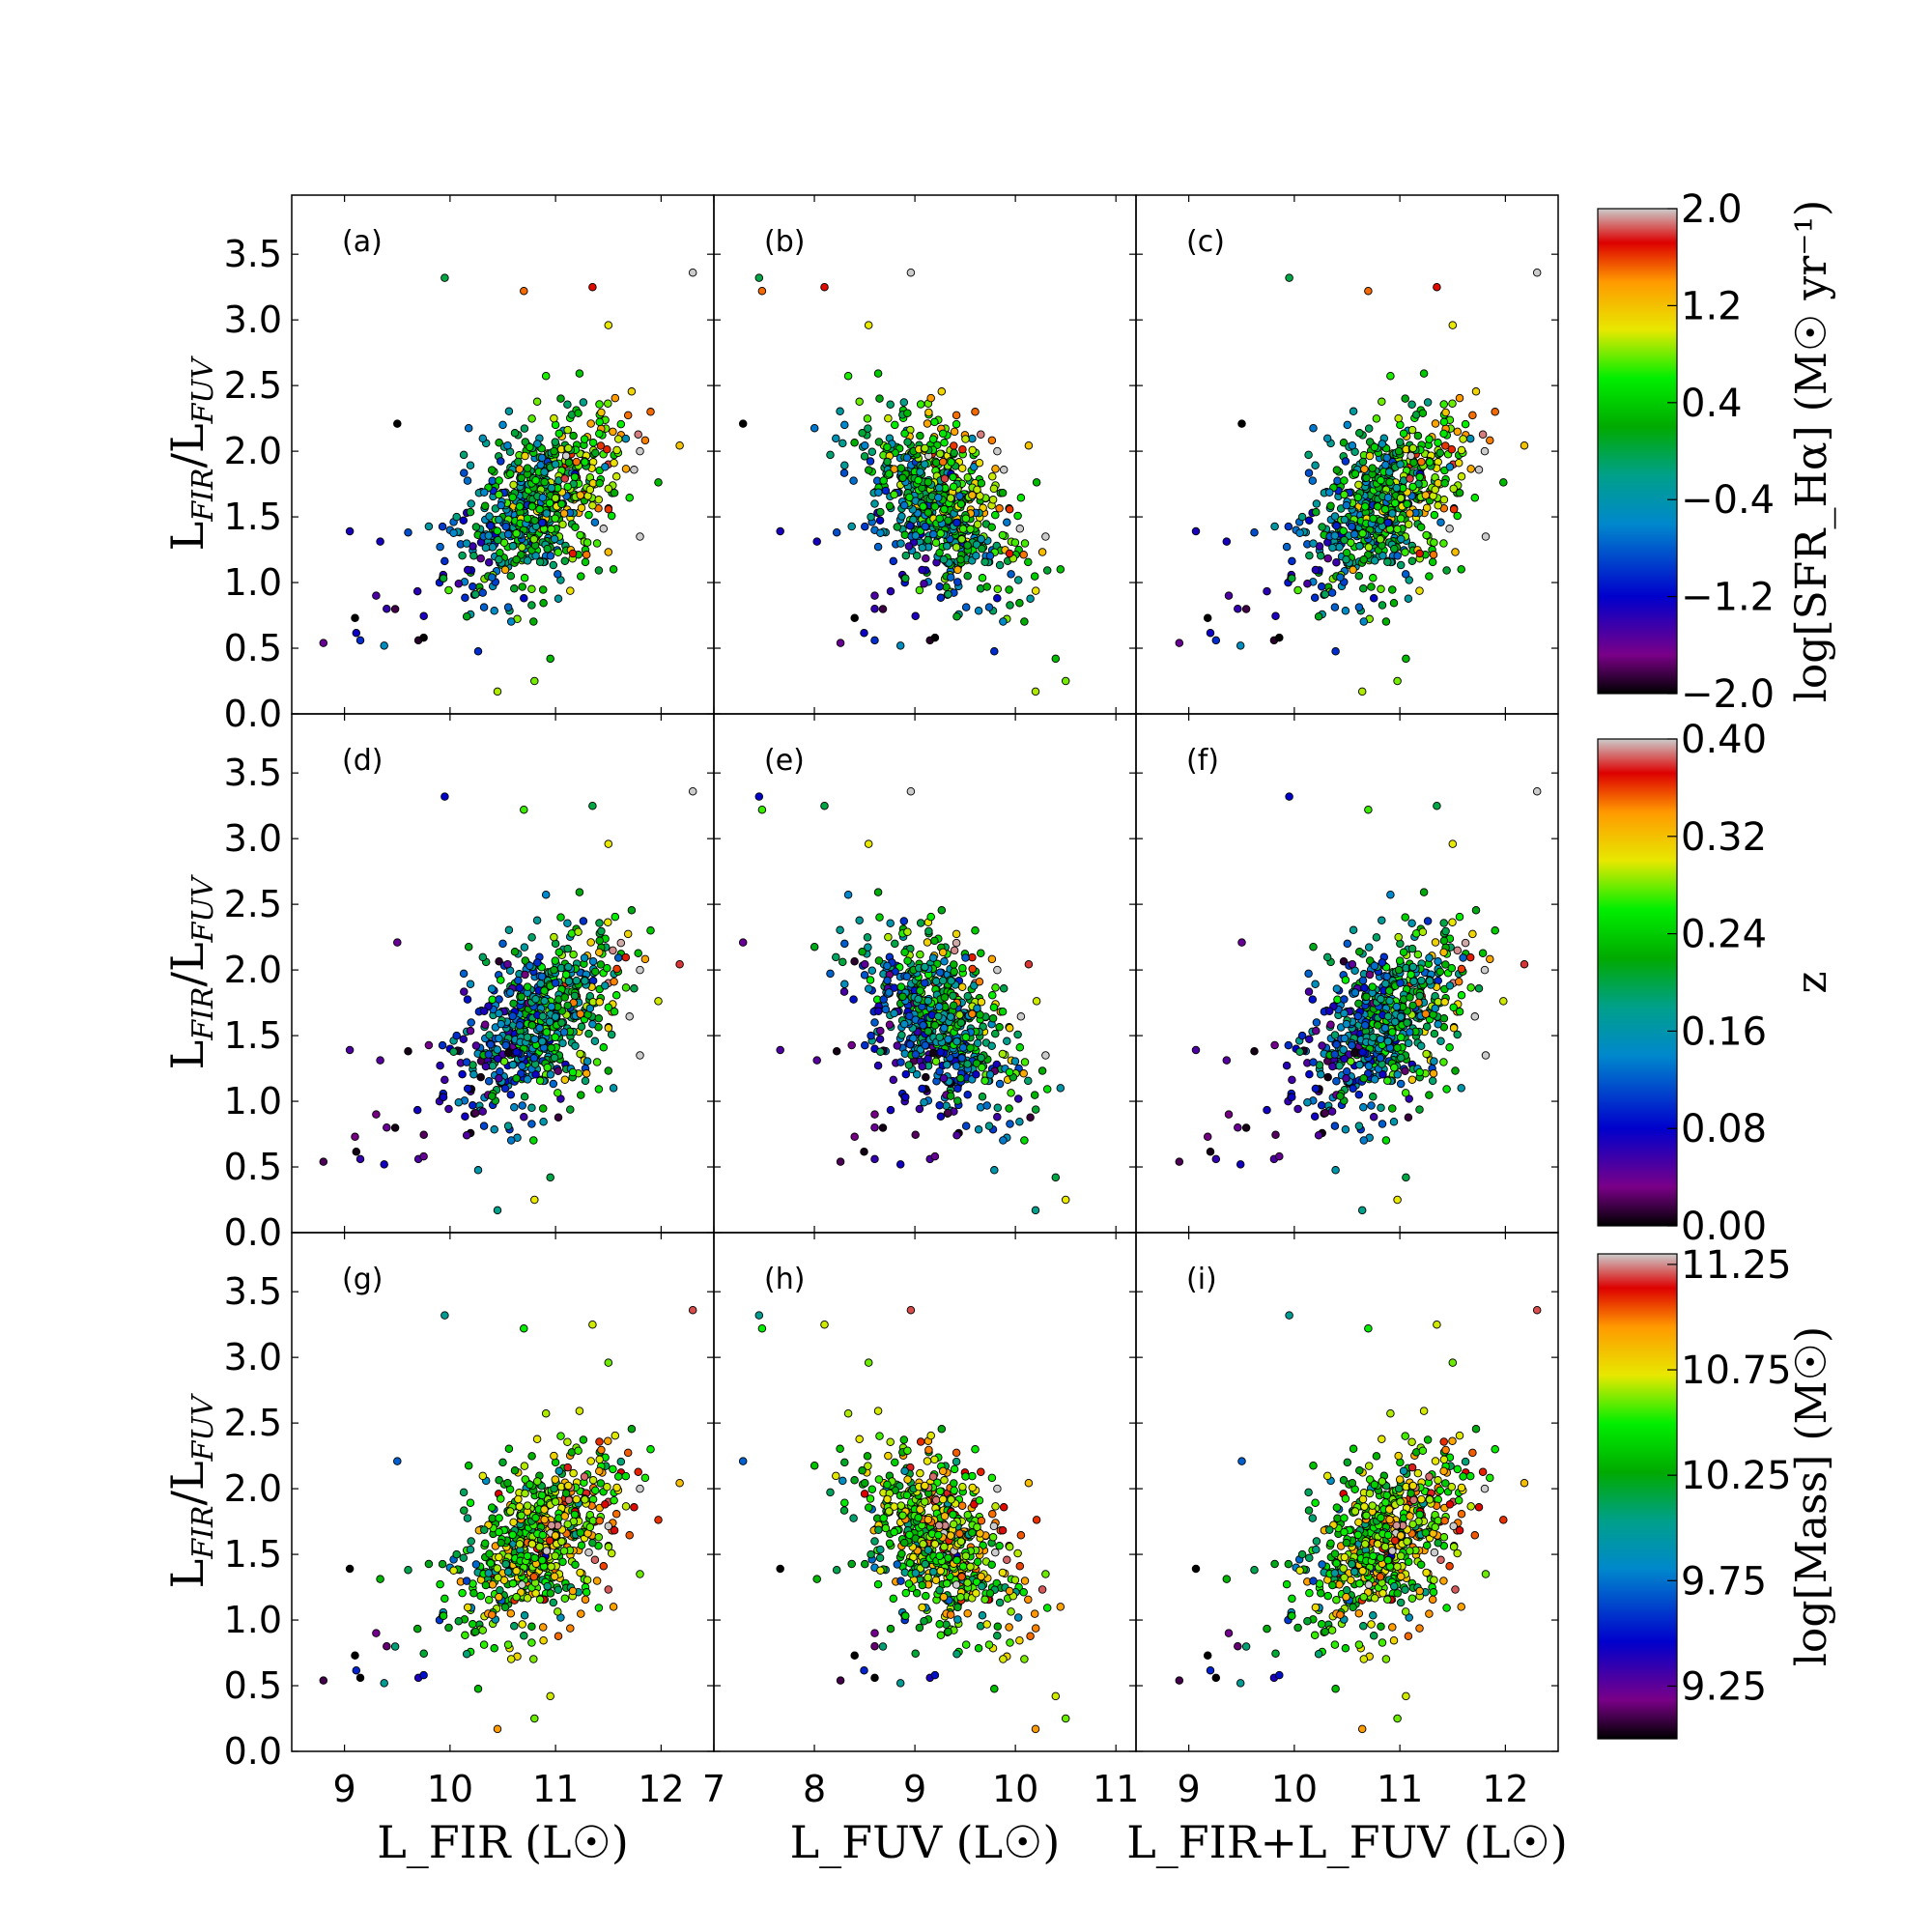 Image resolution: width=1932 pixels, height=1932 pixels. What do you see at coordinates (450, 1789) in the screenshot?
I see `x-tick-label: 10` at bounding box center [450, 1789].